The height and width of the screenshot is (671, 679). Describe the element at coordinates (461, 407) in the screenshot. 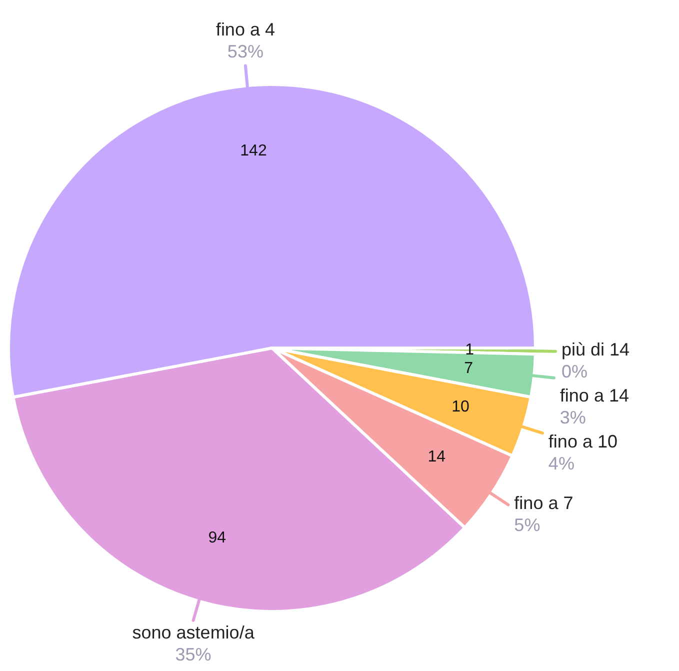

I see `data-label: 10` at that location.